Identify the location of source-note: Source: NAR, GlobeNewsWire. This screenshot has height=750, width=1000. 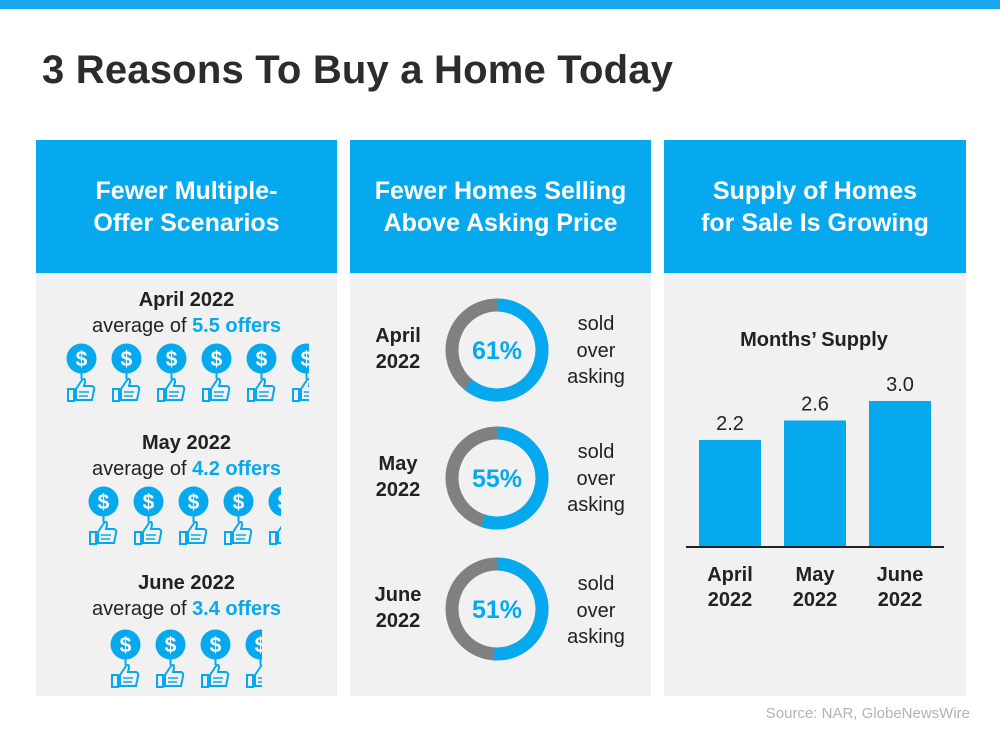
(867, 713).